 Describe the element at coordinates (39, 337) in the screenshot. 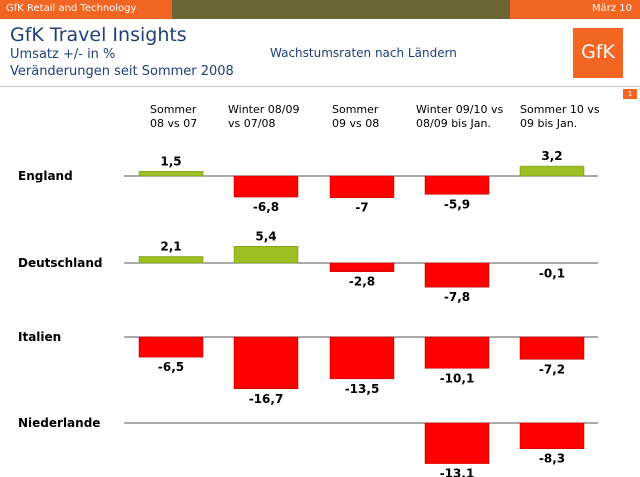

I see `country-label: Italien` at that location.